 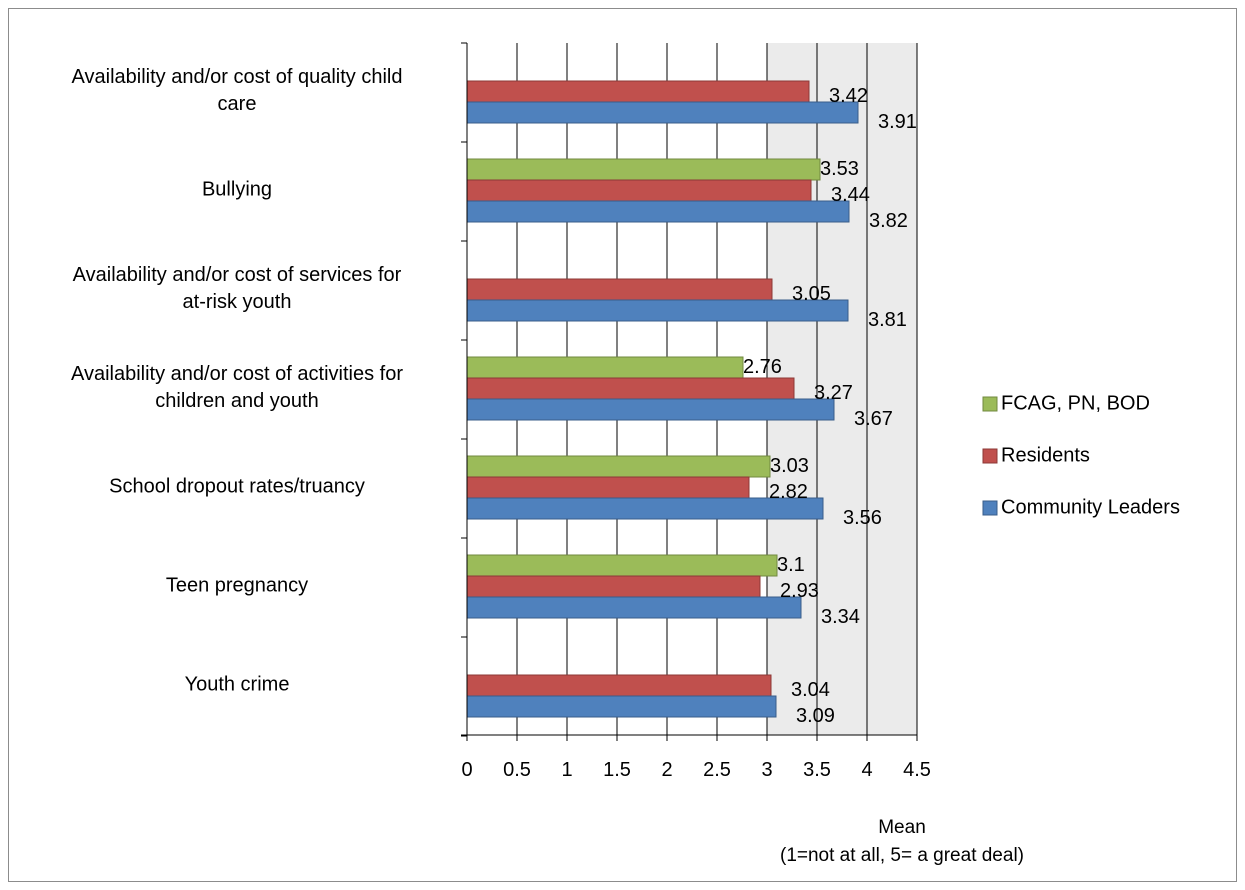 What do you see at coordinates (1075, 403) in the screenshot?
I see `legend-label: FCAG, PN, BOD` at bounding box center [1075, 403].